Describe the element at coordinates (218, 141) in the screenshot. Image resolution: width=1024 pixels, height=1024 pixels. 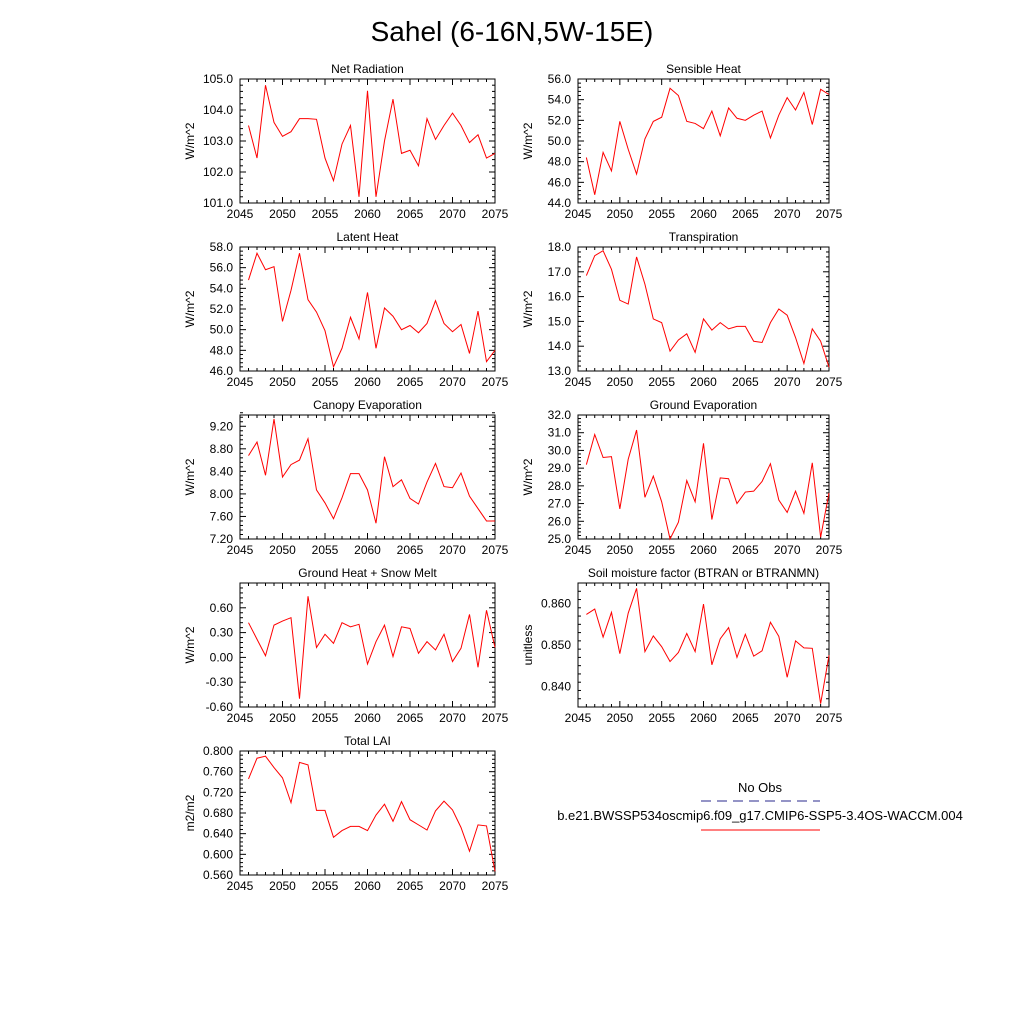
I see `y-tick-label: 103.0` at that location.